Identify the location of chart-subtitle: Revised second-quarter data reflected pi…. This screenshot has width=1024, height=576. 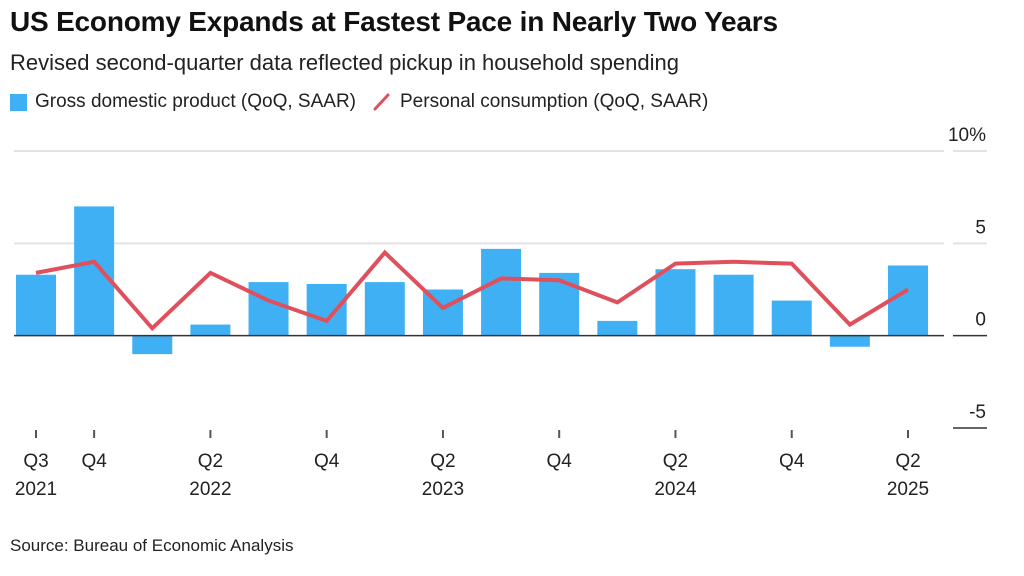
(344, 62).